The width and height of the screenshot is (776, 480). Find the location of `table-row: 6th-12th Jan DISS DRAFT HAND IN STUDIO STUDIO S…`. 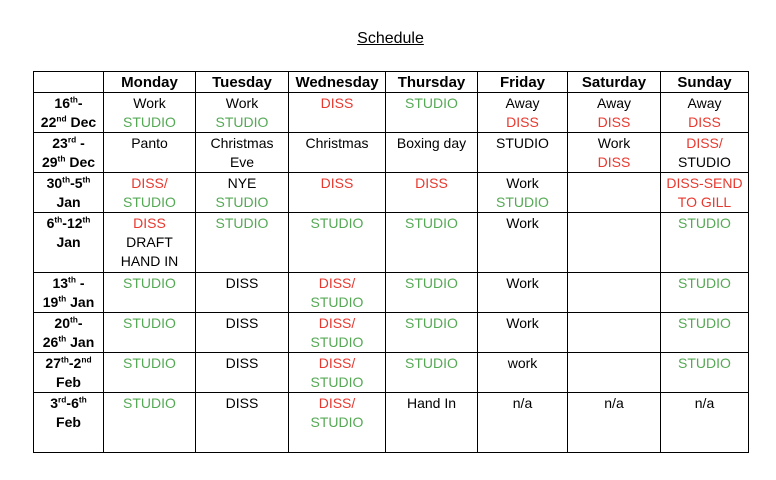

table-row: 6th-12th Jan DISS DRAFT HAND IN STUDIO STUDIO S… is located at coordinates (391, 242).